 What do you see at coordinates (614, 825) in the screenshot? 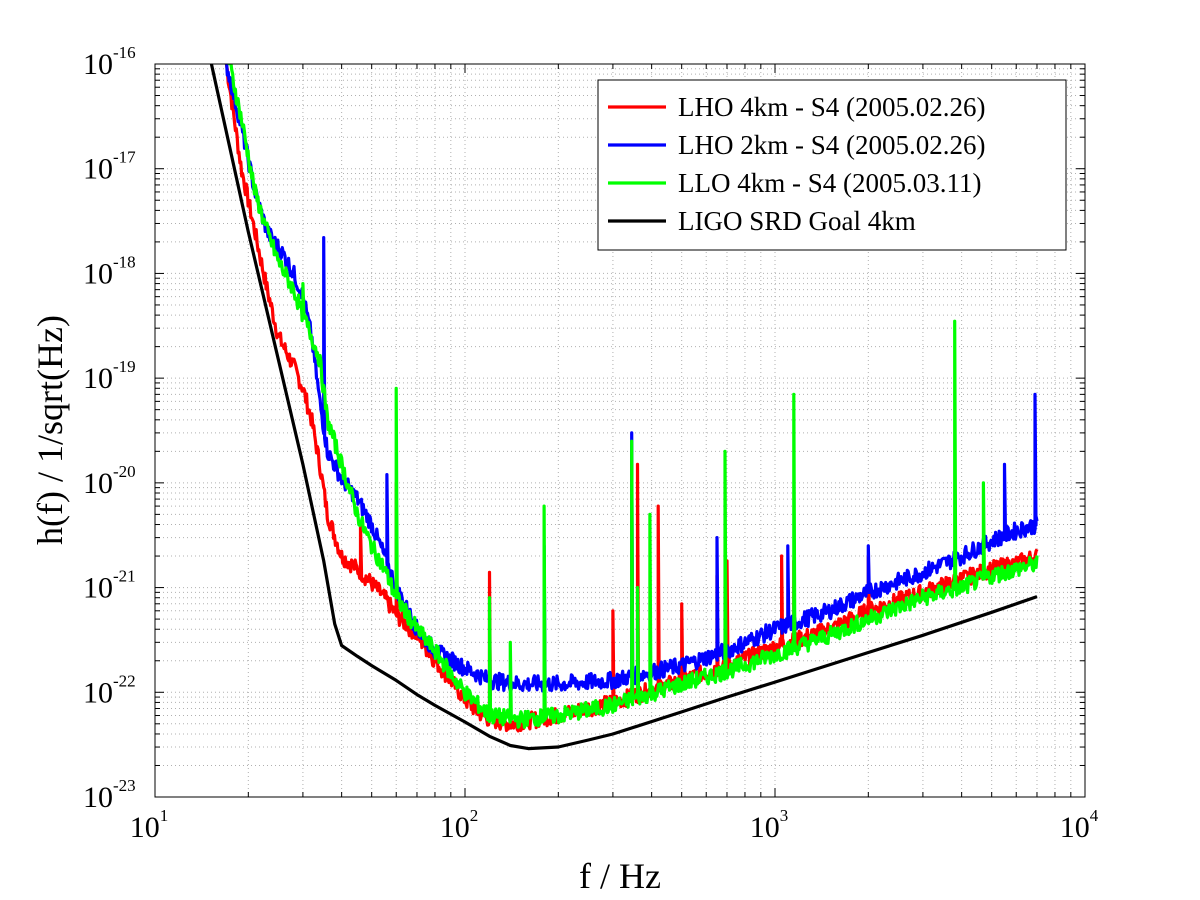
I see `x-tick-labels: 10¹ 10² 10³ 10⁴` at bounding box center [614, 825].